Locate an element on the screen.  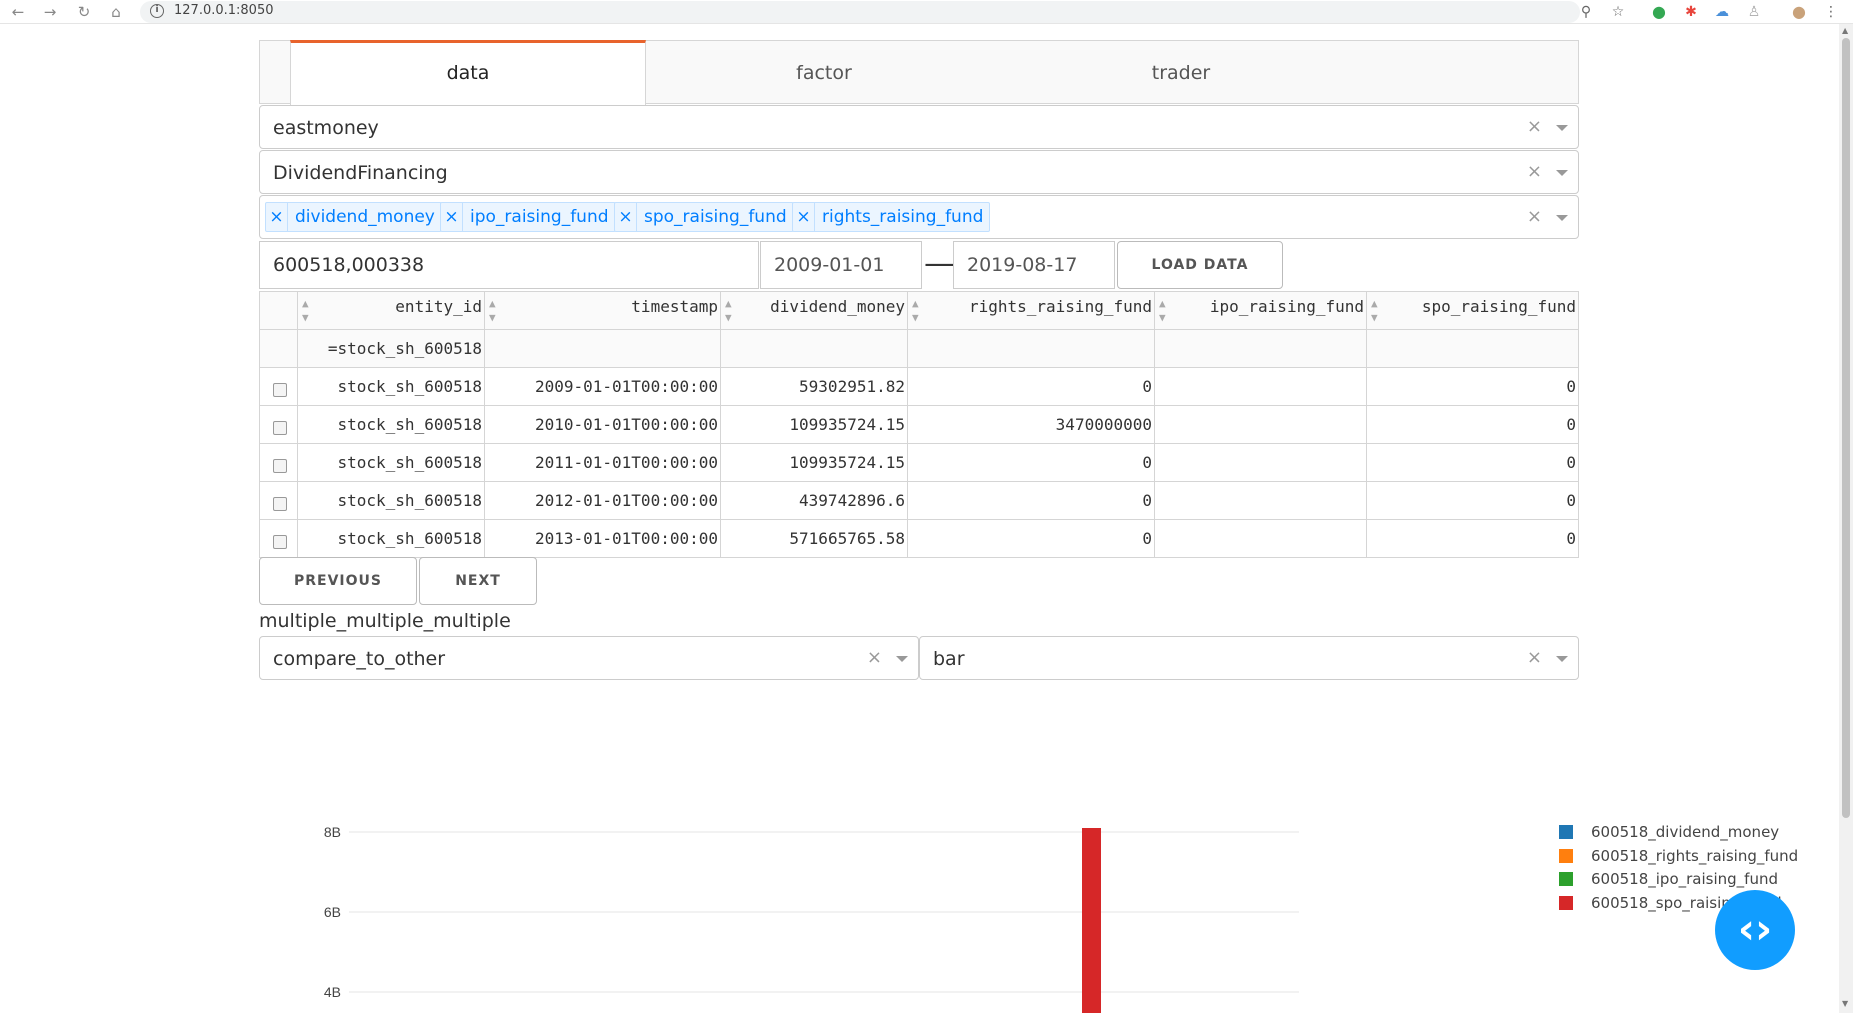
schema-value: DividendFinancing is located at coordinates (360, 173).